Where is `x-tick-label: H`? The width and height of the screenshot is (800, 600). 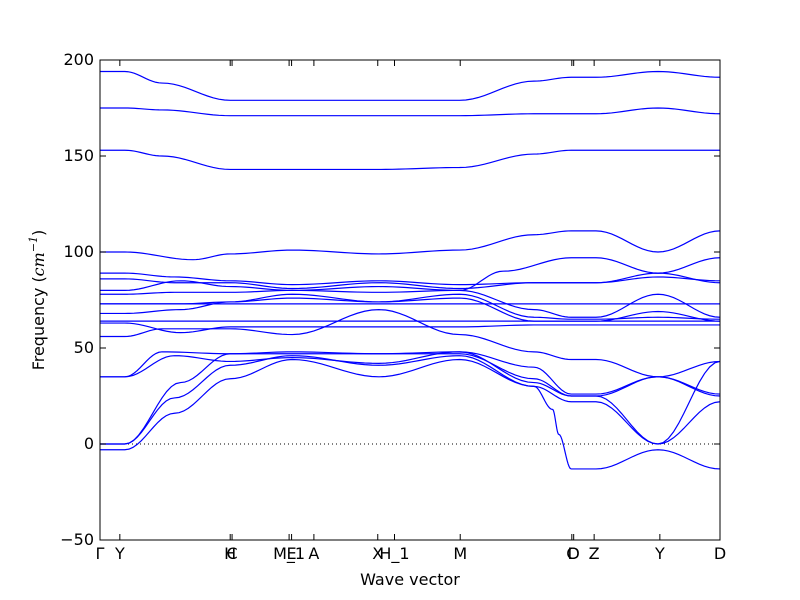 x-tick-label: H is located at coordinates (230, 553).